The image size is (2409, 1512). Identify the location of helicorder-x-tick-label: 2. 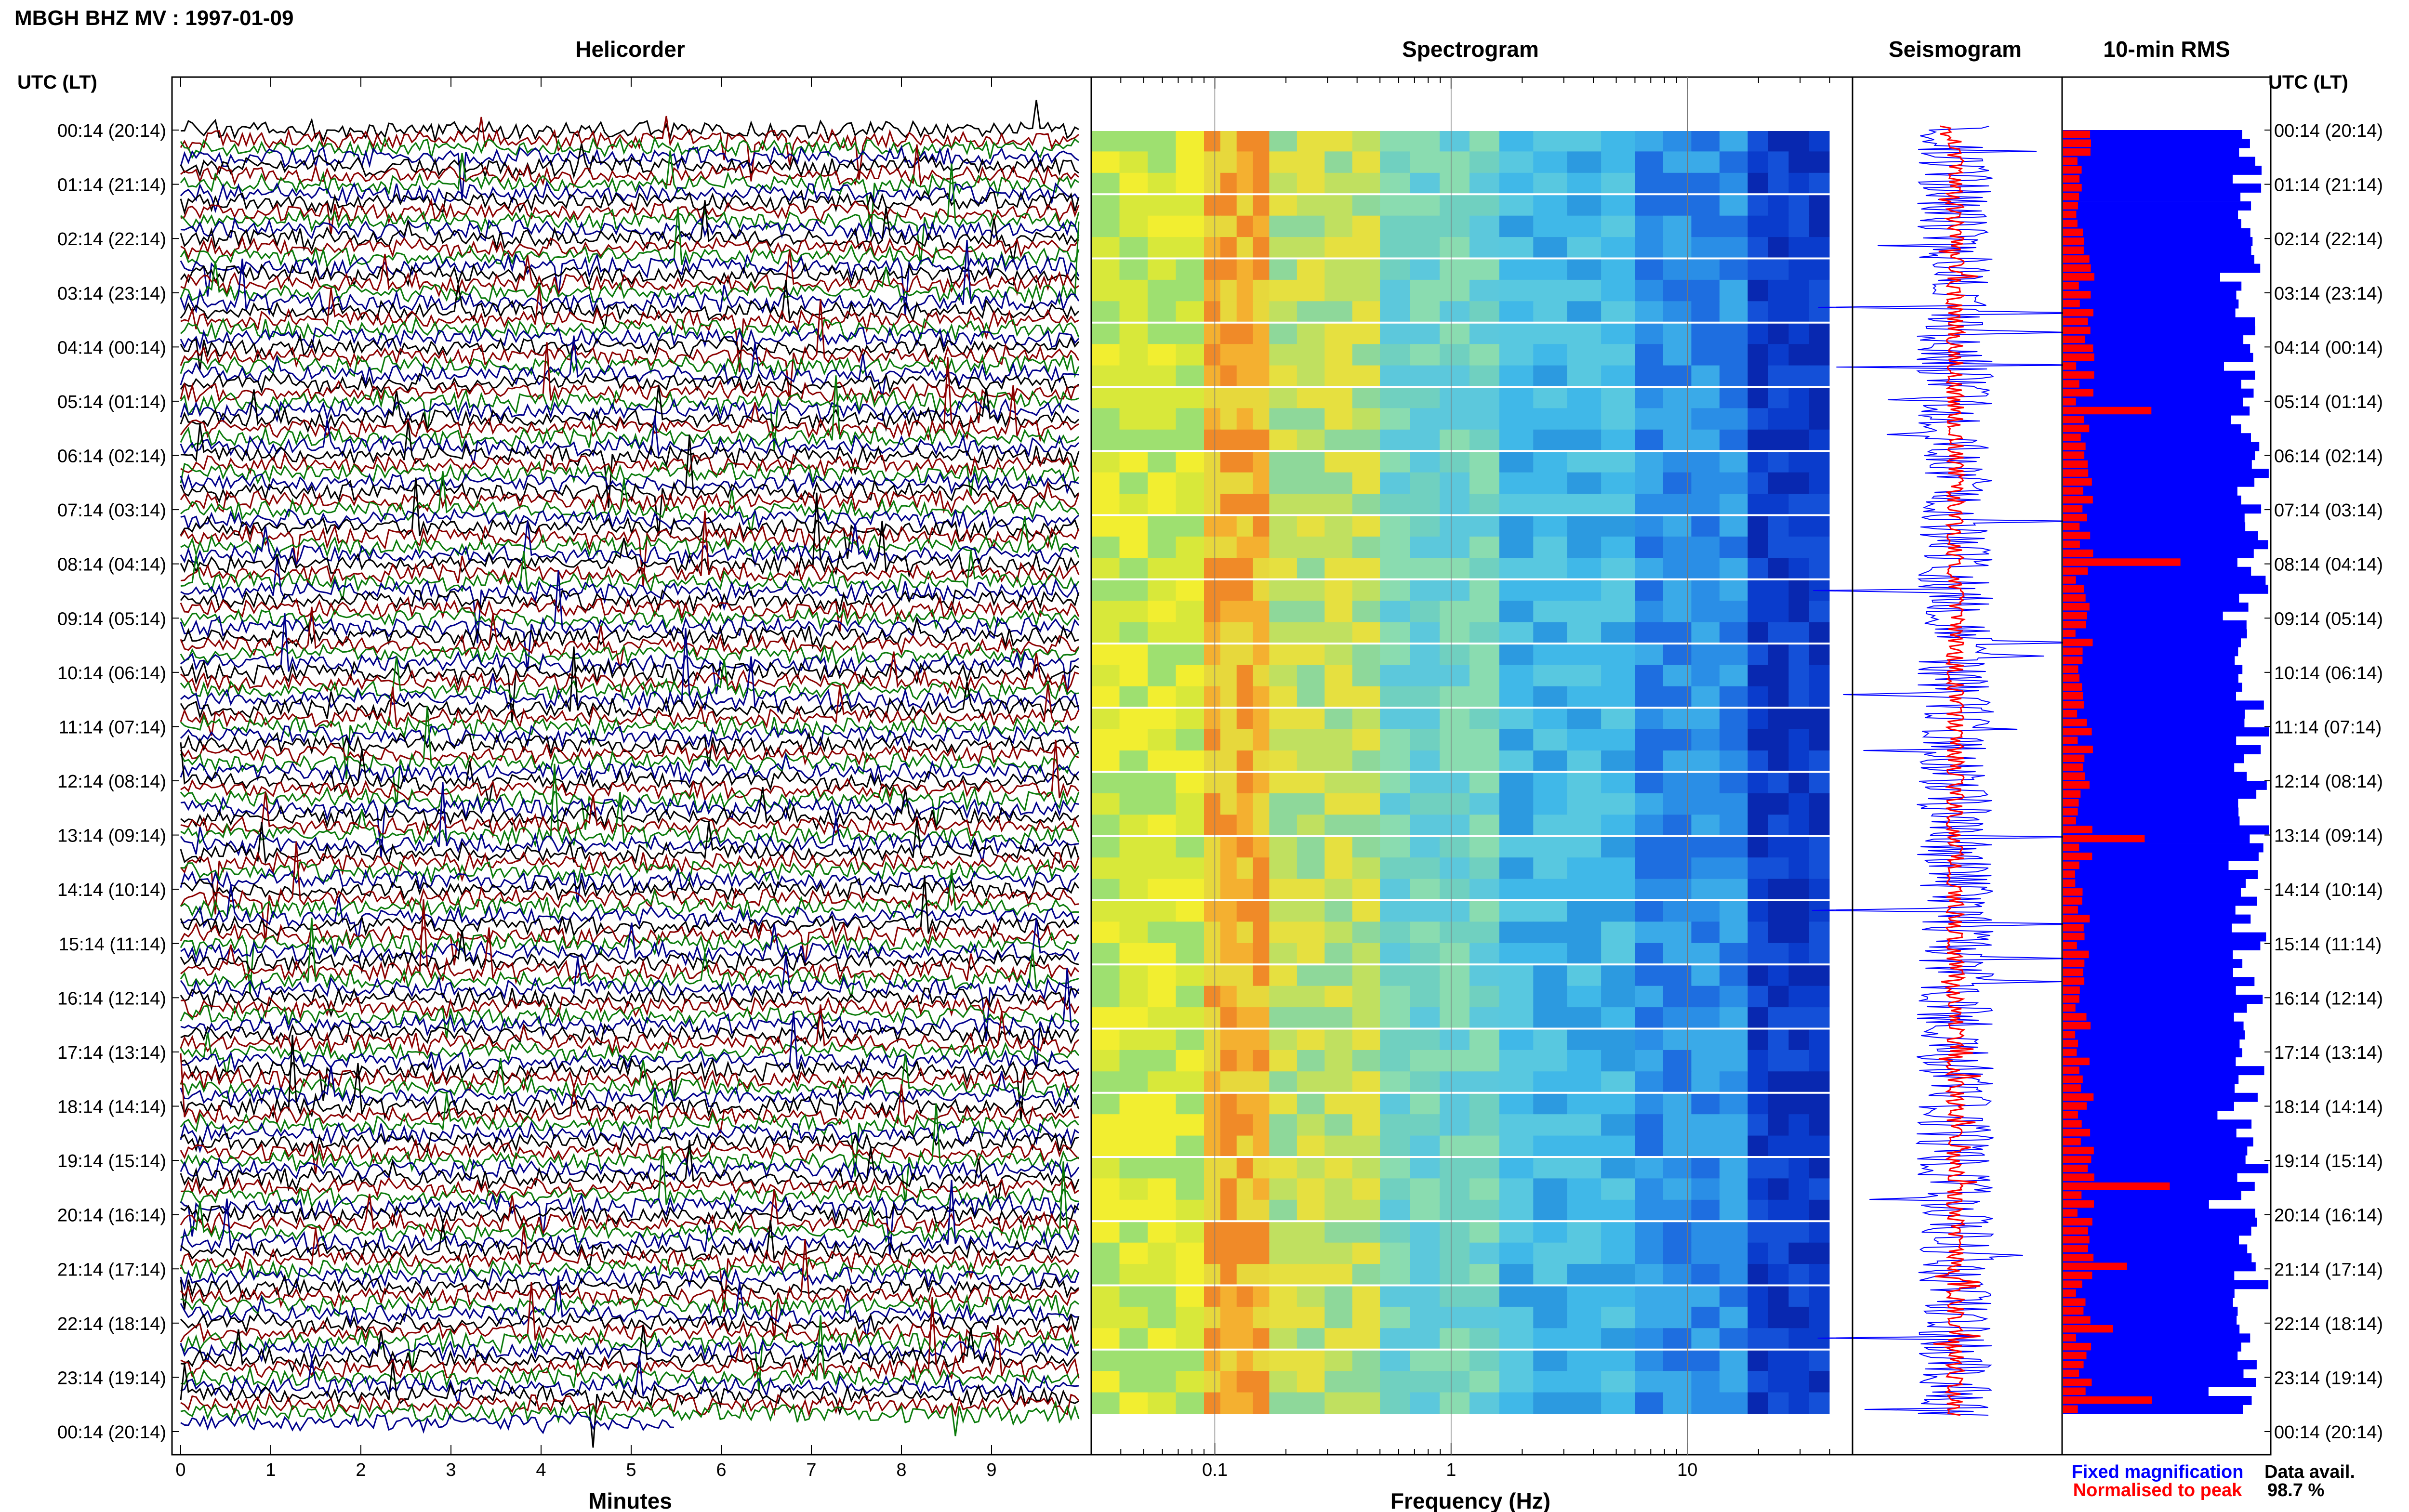
(361, 1470).